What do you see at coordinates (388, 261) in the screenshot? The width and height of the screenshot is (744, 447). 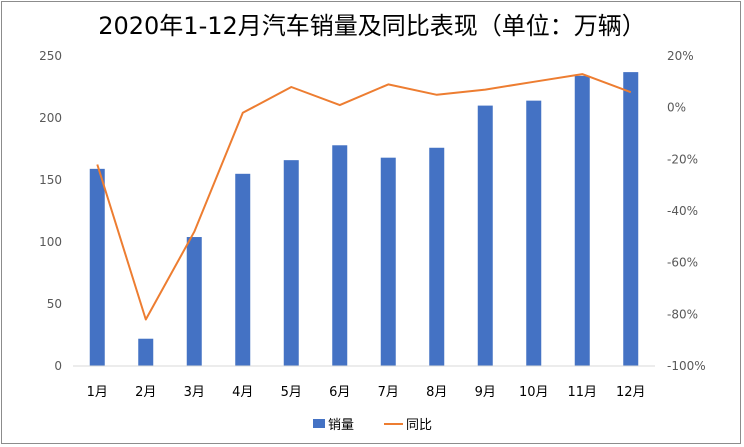 I see `bar-7月` at bounding box center [388, 261].